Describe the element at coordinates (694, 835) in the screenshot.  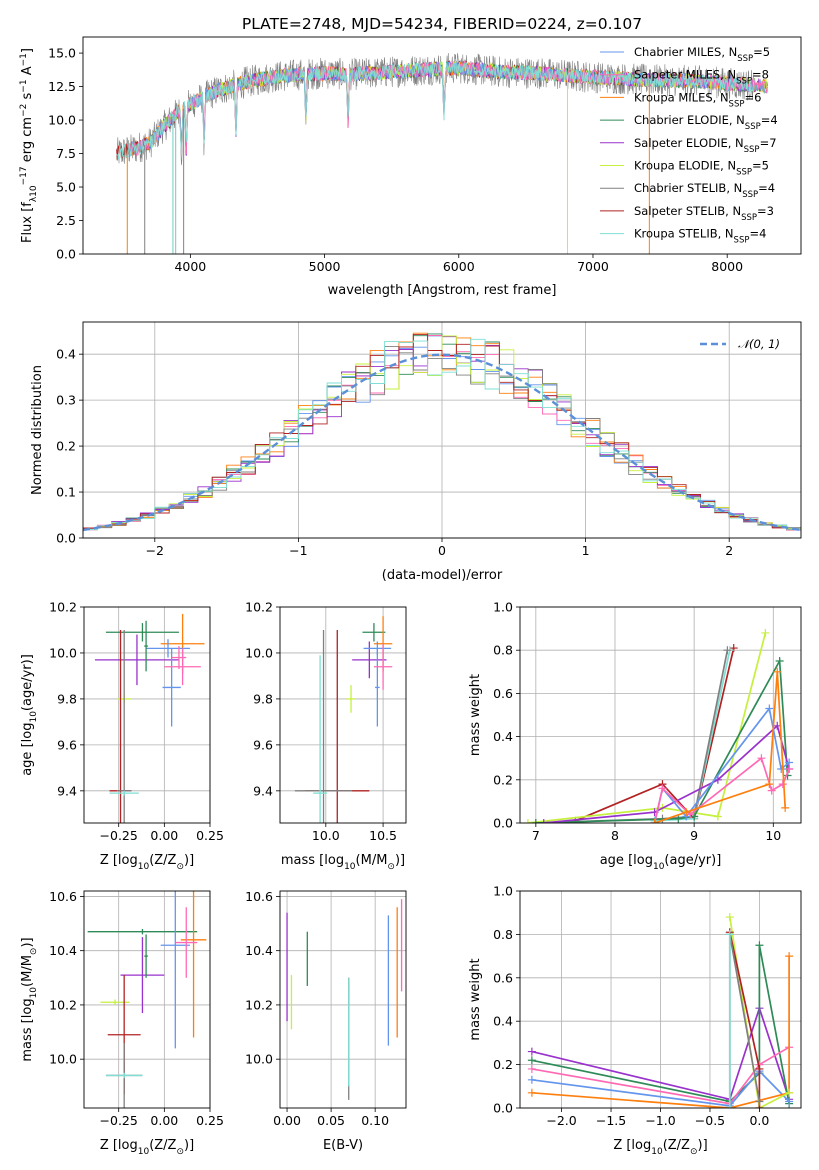
I see `x-tick-label: 9` at that location.